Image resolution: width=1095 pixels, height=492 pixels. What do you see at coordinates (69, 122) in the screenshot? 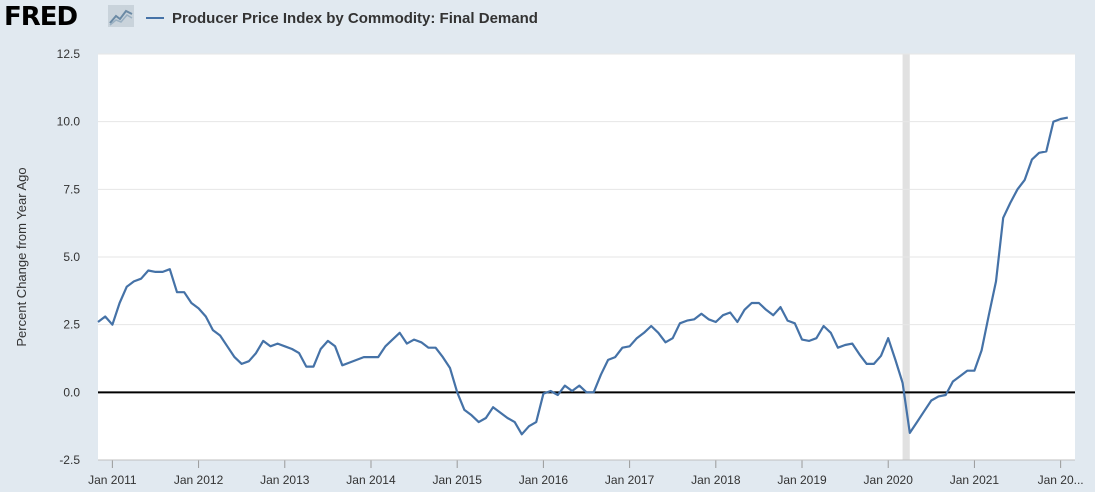
I see `y-tick-label: 10.0` at bounding box center [69, 122].